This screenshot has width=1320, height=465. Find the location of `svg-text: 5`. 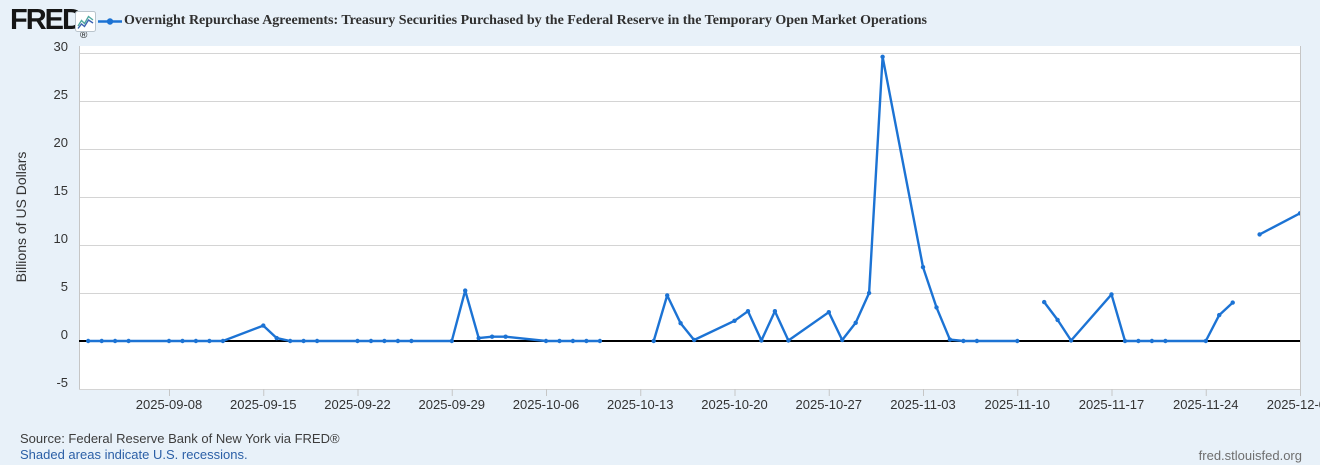

svg-text: 5 is located at coordinates (64, 286).